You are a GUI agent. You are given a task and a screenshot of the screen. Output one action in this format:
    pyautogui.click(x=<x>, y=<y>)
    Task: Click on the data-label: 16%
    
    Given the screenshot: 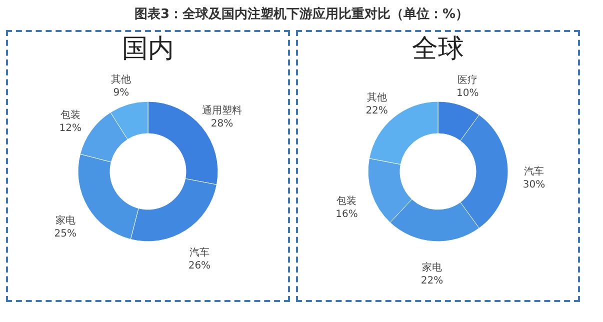 What is the action you would take?
    pyautogui.click(x=347, y=214)
    